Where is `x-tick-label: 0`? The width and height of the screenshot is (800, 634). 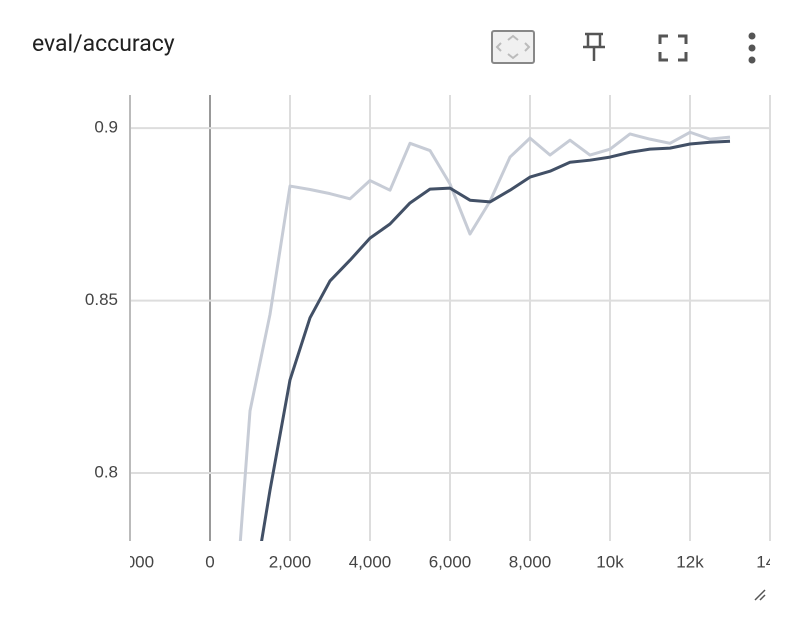 x-tick-label: 0 is located at coordinates (209, 561).